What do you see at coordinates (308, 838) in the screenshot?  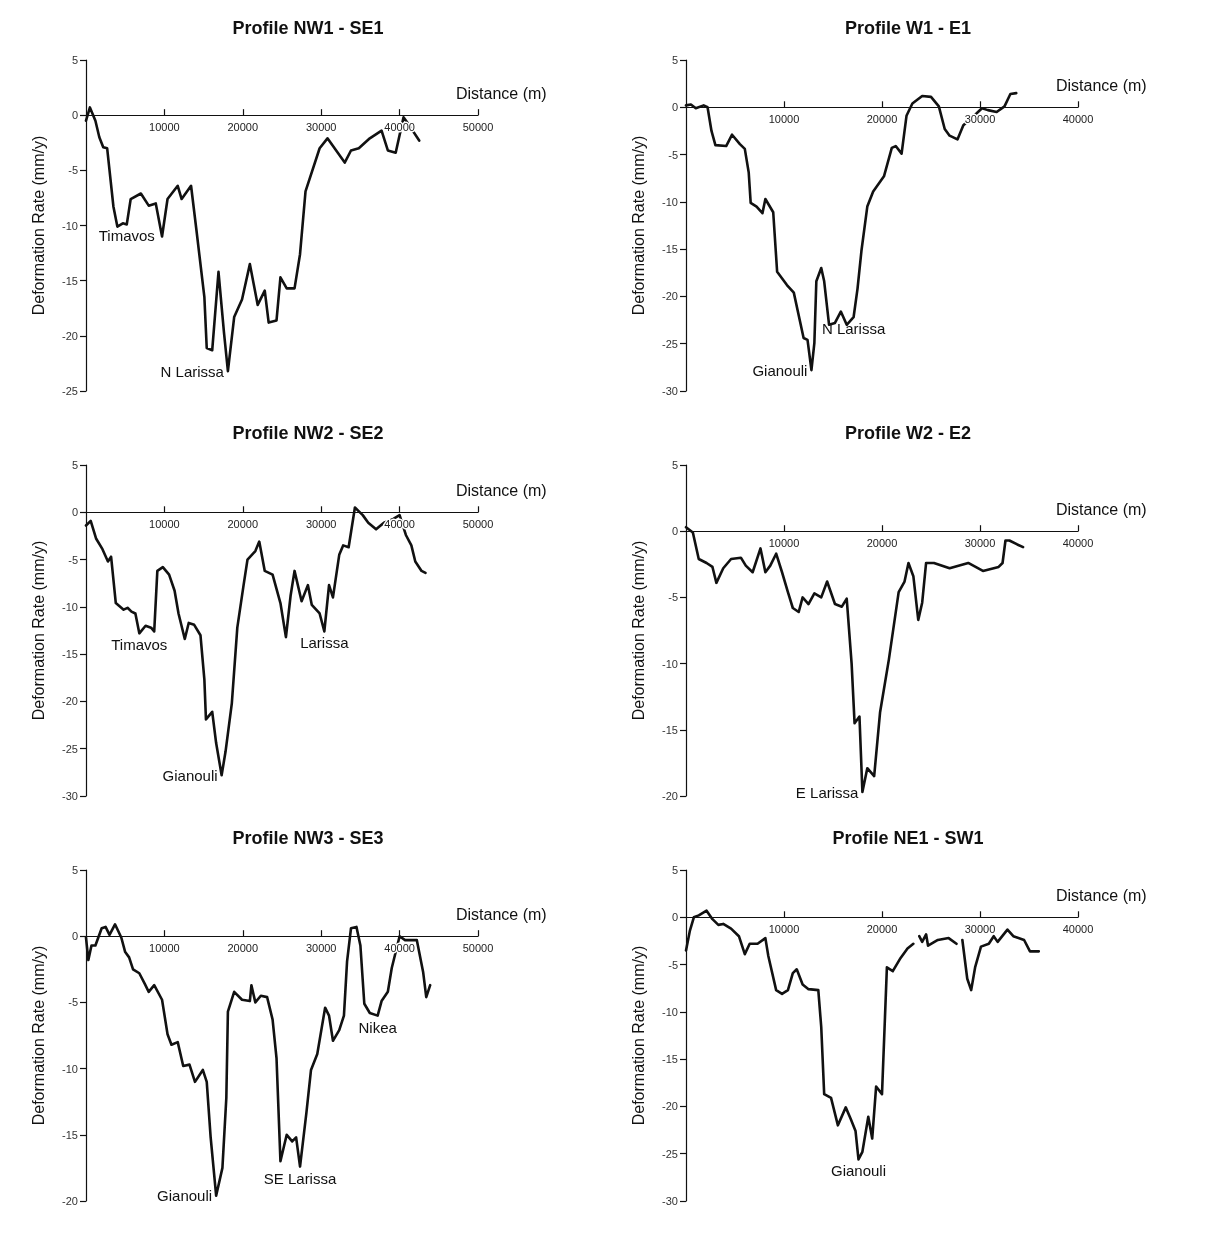 I see `chart-title: Profile NW3 - SE3` at bounding box center [308, 838].